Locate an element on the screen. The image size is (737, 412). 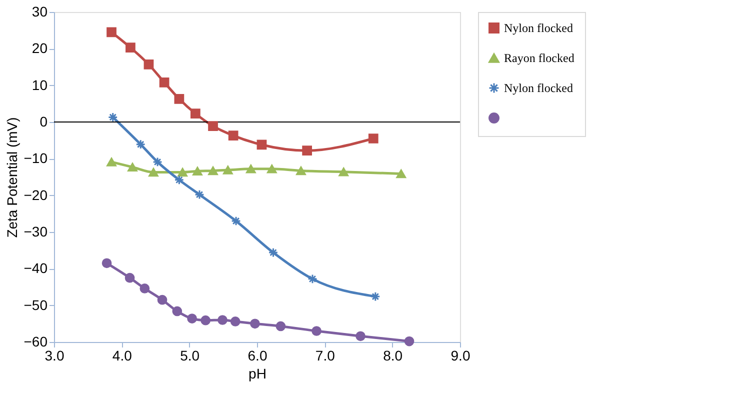
x-axis-title: pH is located at coordinates (257, 374).